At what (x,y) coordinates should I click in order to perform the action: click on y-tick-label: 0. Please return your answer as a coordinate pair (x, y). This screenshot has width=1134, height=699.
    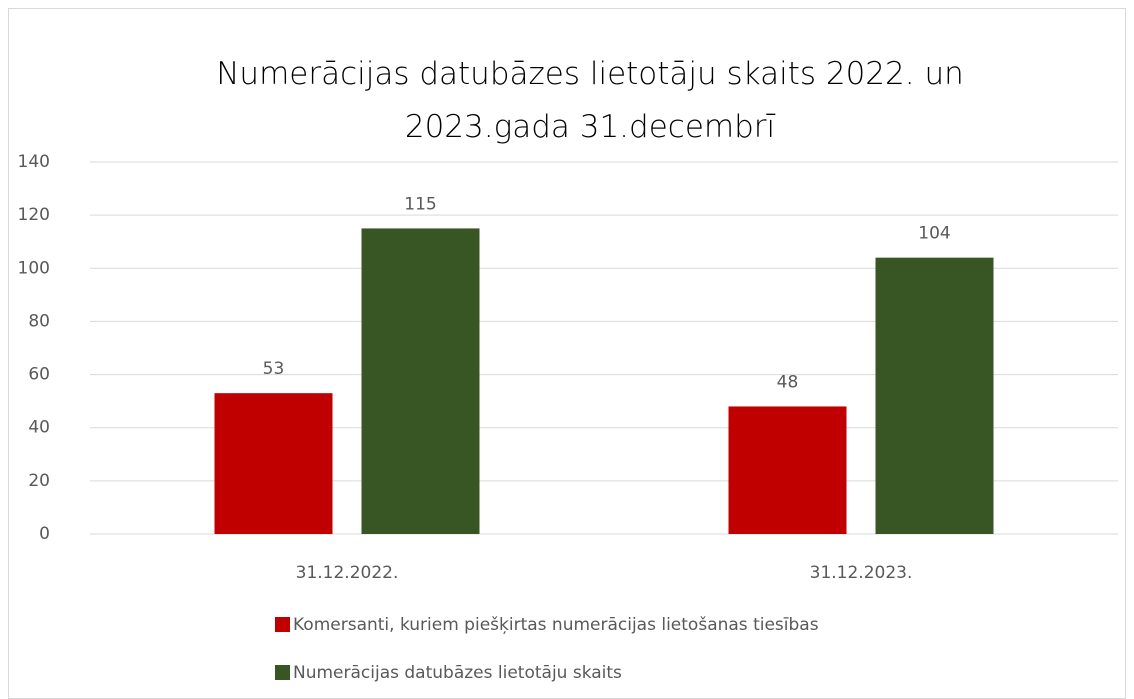
    Looking at the image, I should click on (44, 534).